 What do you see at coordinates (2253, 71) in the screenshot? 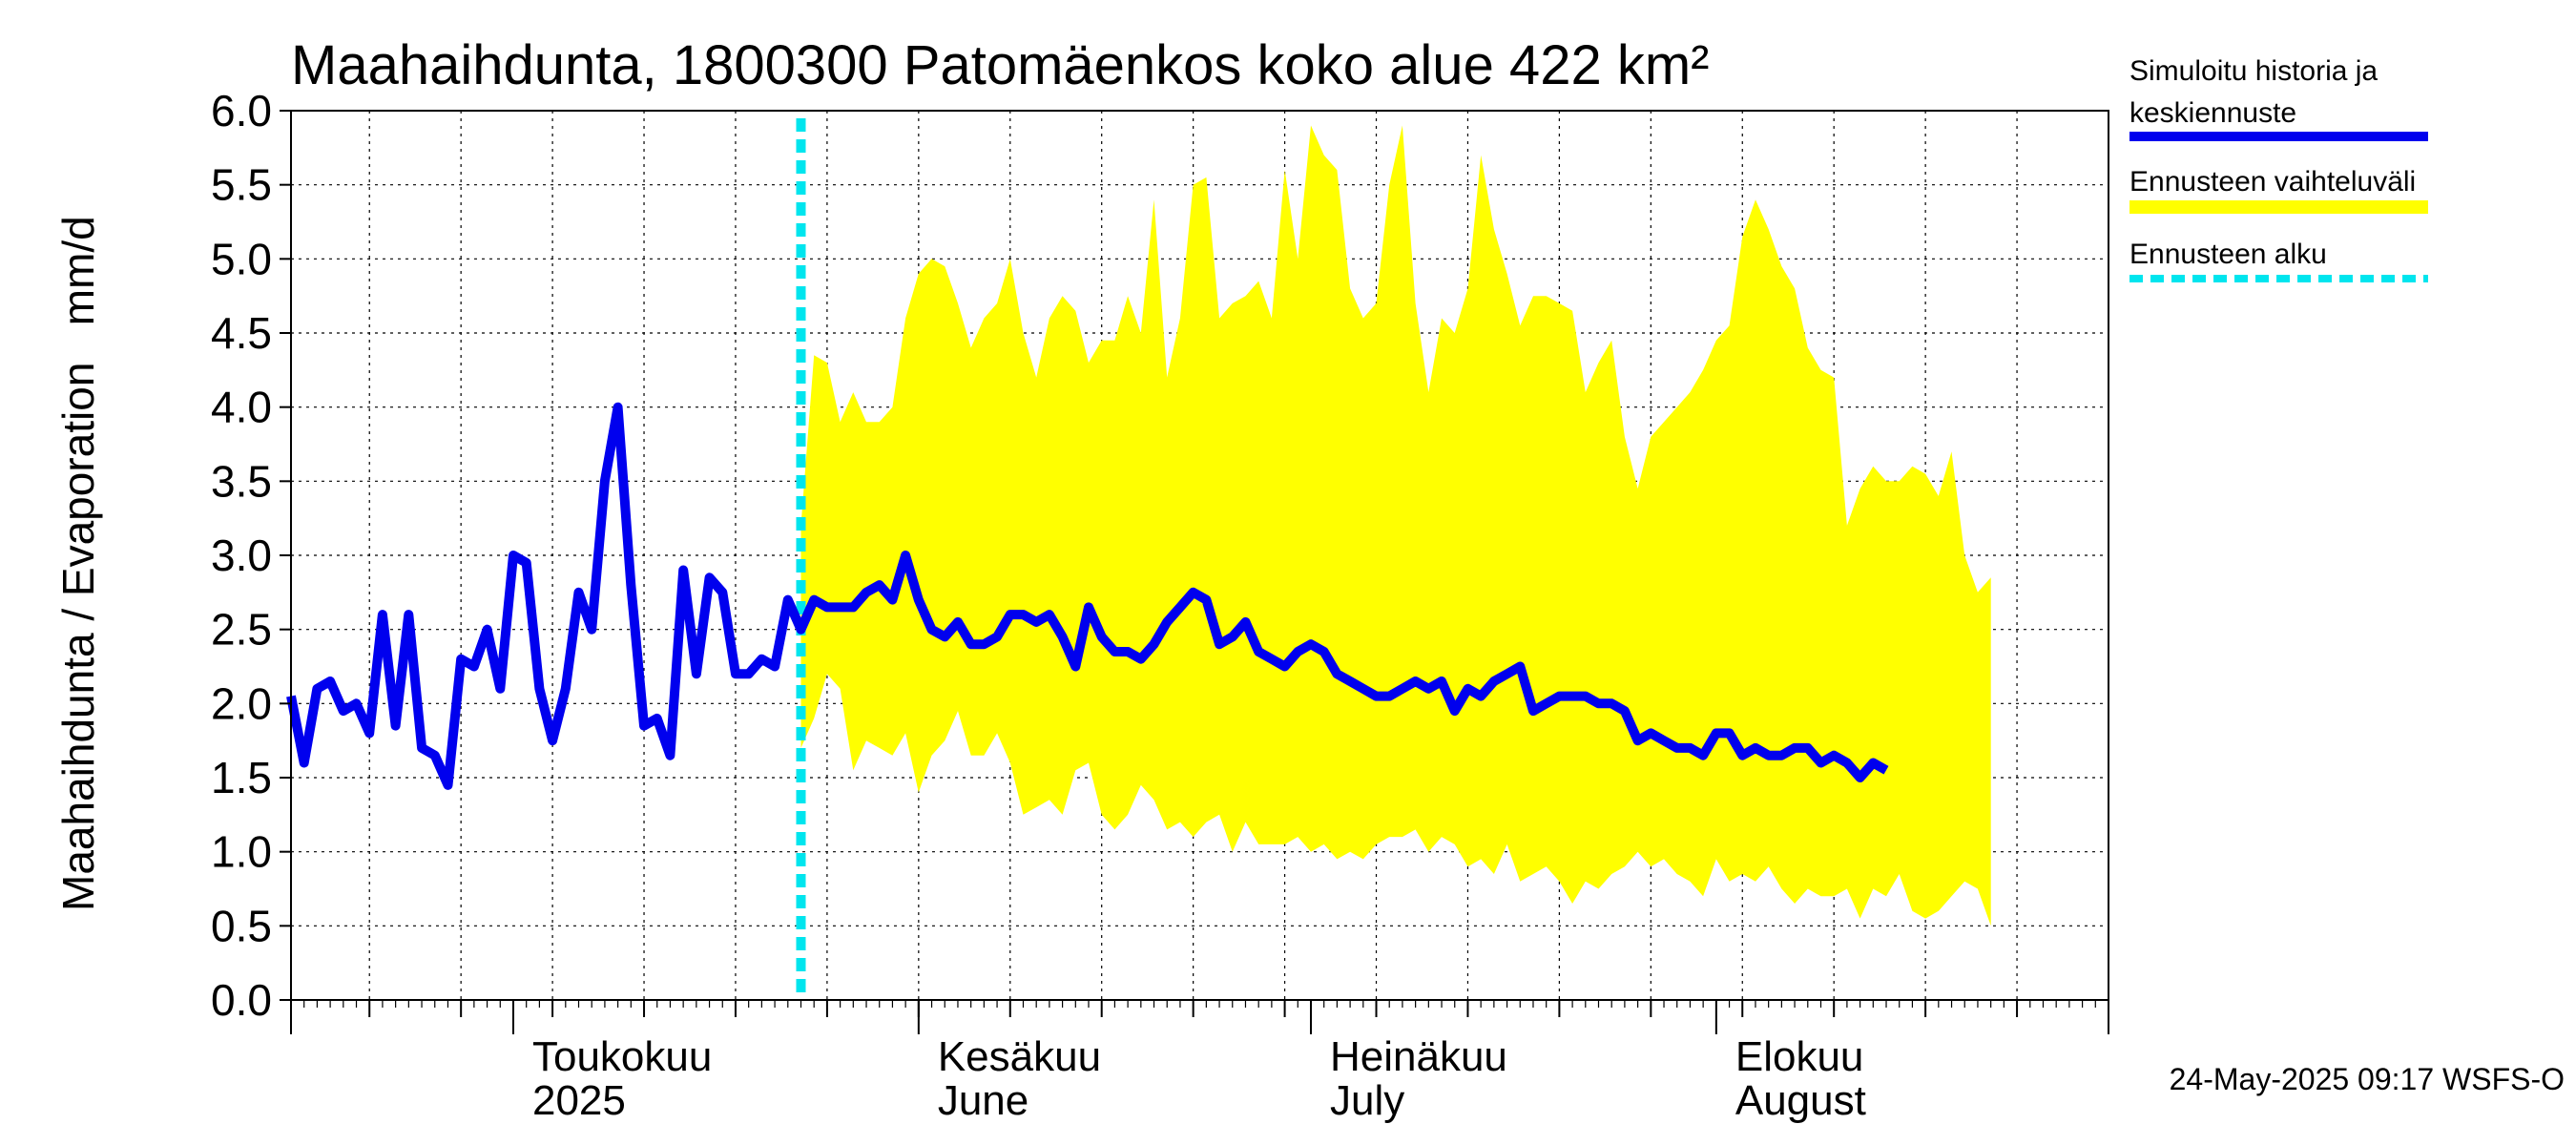
I see `legend-history-label-1: Simuloitu historia ja` at bounding box center [2253, 71].